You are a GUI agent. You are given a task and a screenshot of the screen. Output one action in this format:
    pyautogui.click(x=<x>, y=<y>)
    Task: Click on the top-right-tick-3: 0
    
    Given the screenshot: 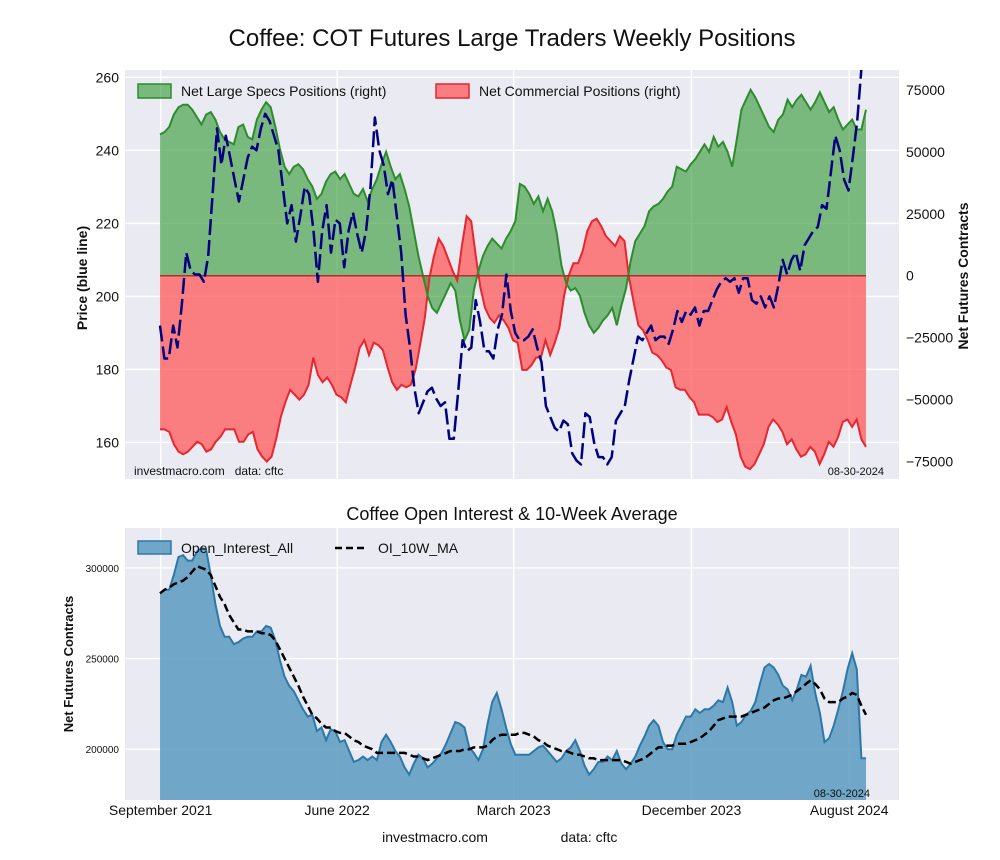 What is the action you would take?
    pyautogui.click(x=910, y=276)
    